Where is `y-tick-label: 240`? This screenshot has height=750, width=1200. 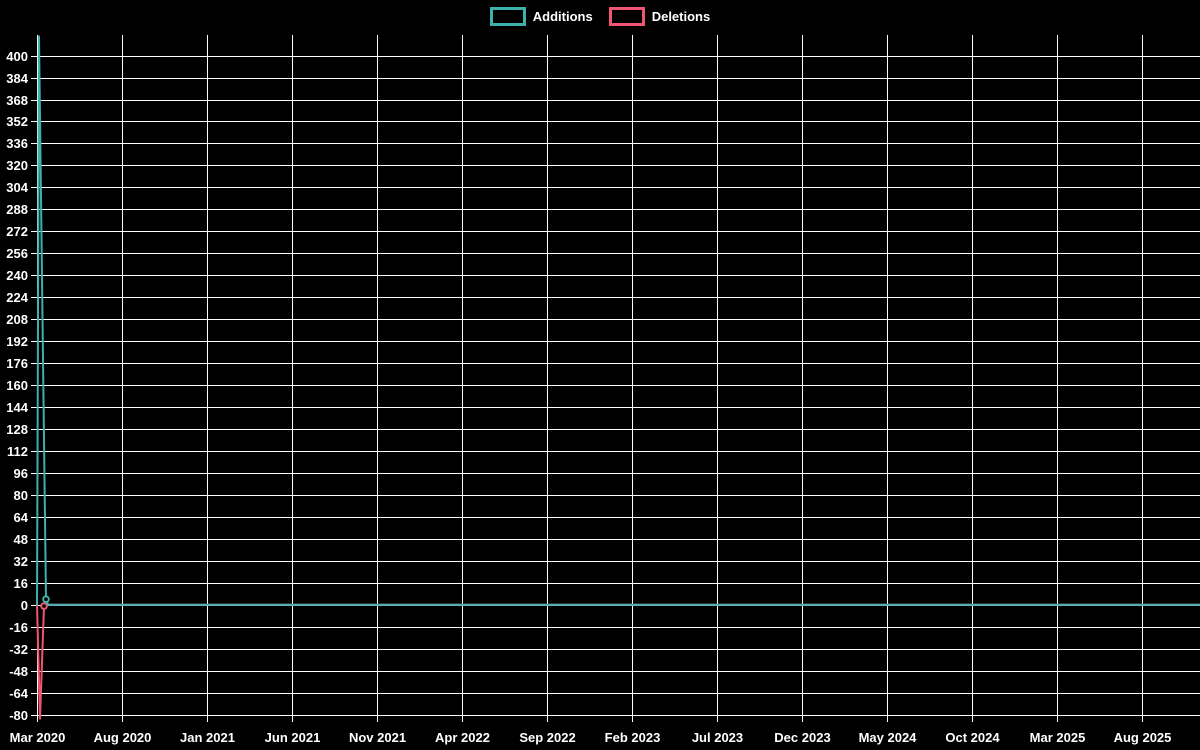
y-tick-label: 240 is located at coordinates (17, 275).